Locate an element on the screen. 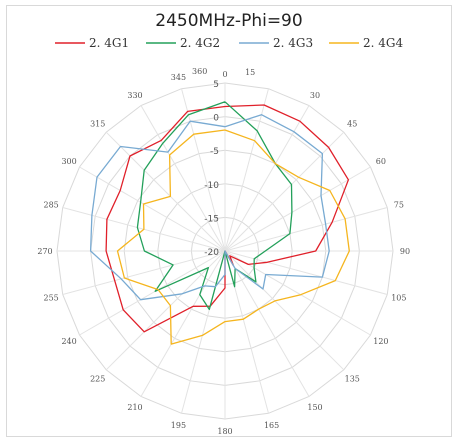 This screenshot has height=441, width=456. angle-tick-label: 90 is located at coordinates (405, 251).